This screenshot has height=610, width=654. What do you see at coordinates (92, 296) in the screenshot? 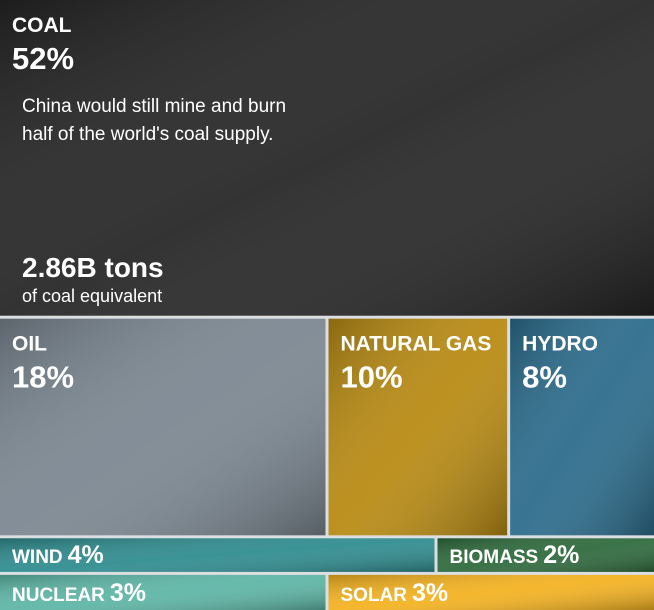
I see `annotation: of coal equivalent` at bounding box center [92, 296].